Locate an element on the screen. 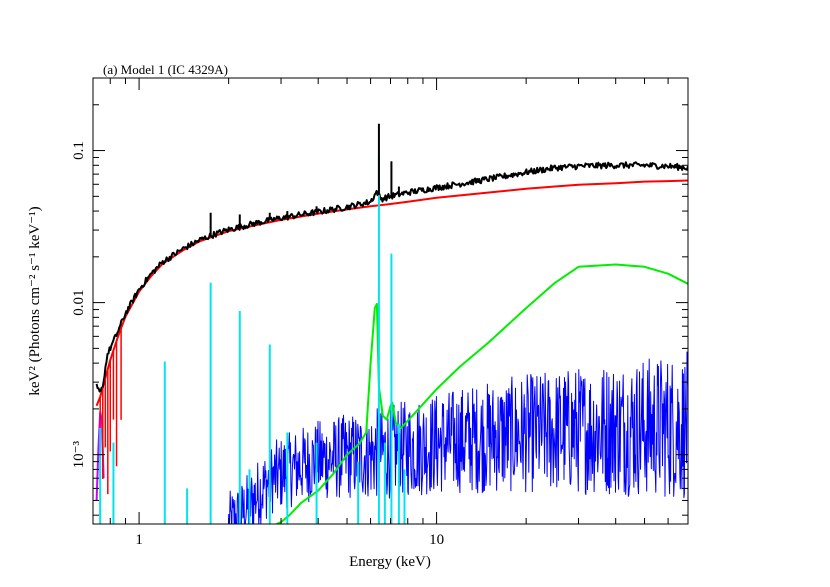  y-tick-label: 0.1 is located at coordinates (79, 150).